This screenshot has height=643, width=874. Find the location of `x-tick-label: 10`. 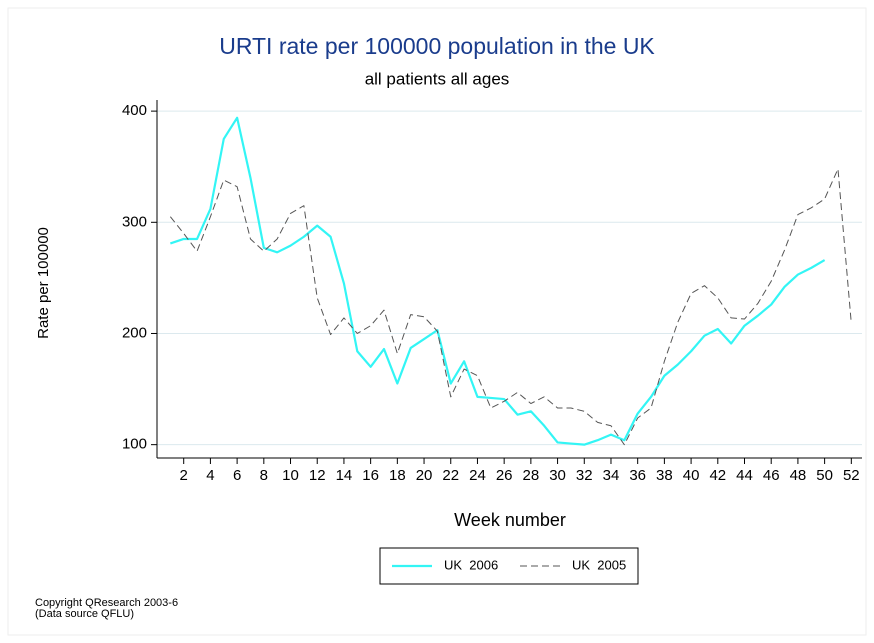

x-tick-label: 10 is located at coordinates (290, 475).